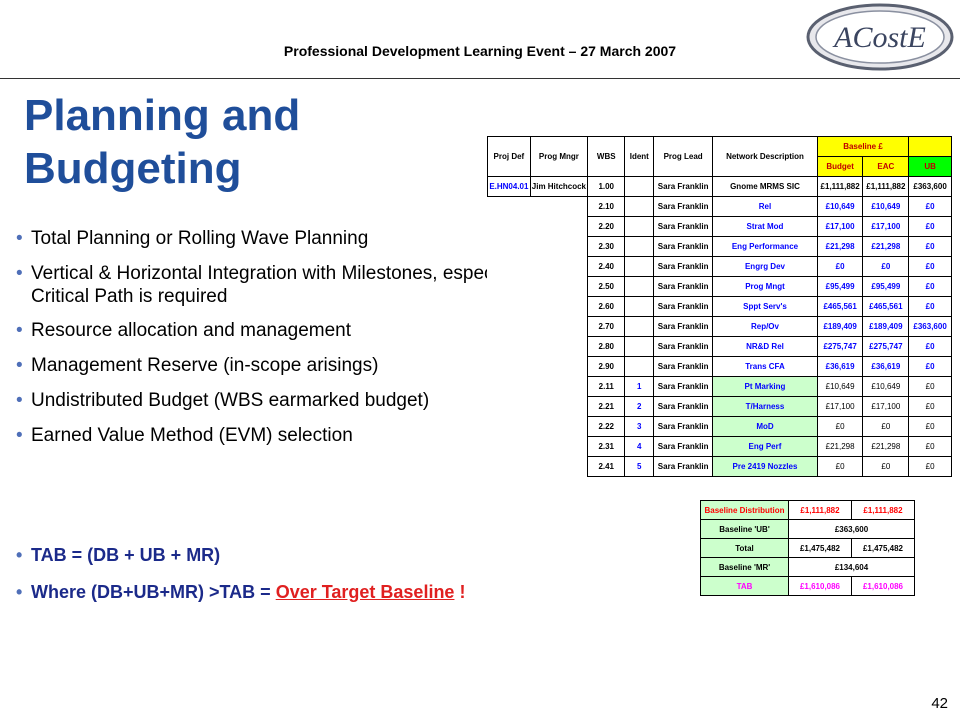  Describe the element at coordinates (879, 37) in the screenshot. I see `logo-text: ACostE` at that location.